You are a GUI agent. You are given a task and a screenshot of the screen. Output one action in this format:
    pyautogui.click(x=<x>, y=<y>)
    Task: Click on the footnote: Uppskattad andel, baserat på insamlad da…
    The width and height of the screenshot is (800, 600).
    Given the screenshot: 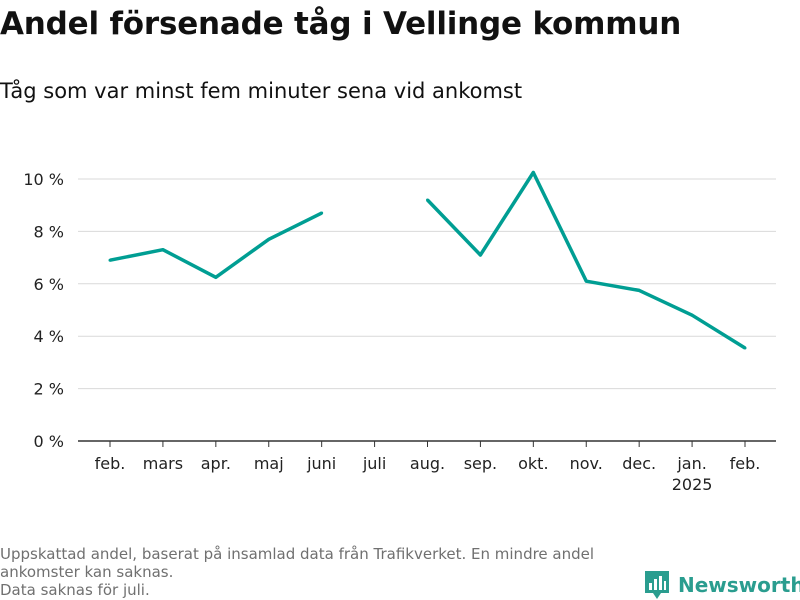 What is the action you would take?
    pyautogui.click(x=315, y=572)
    